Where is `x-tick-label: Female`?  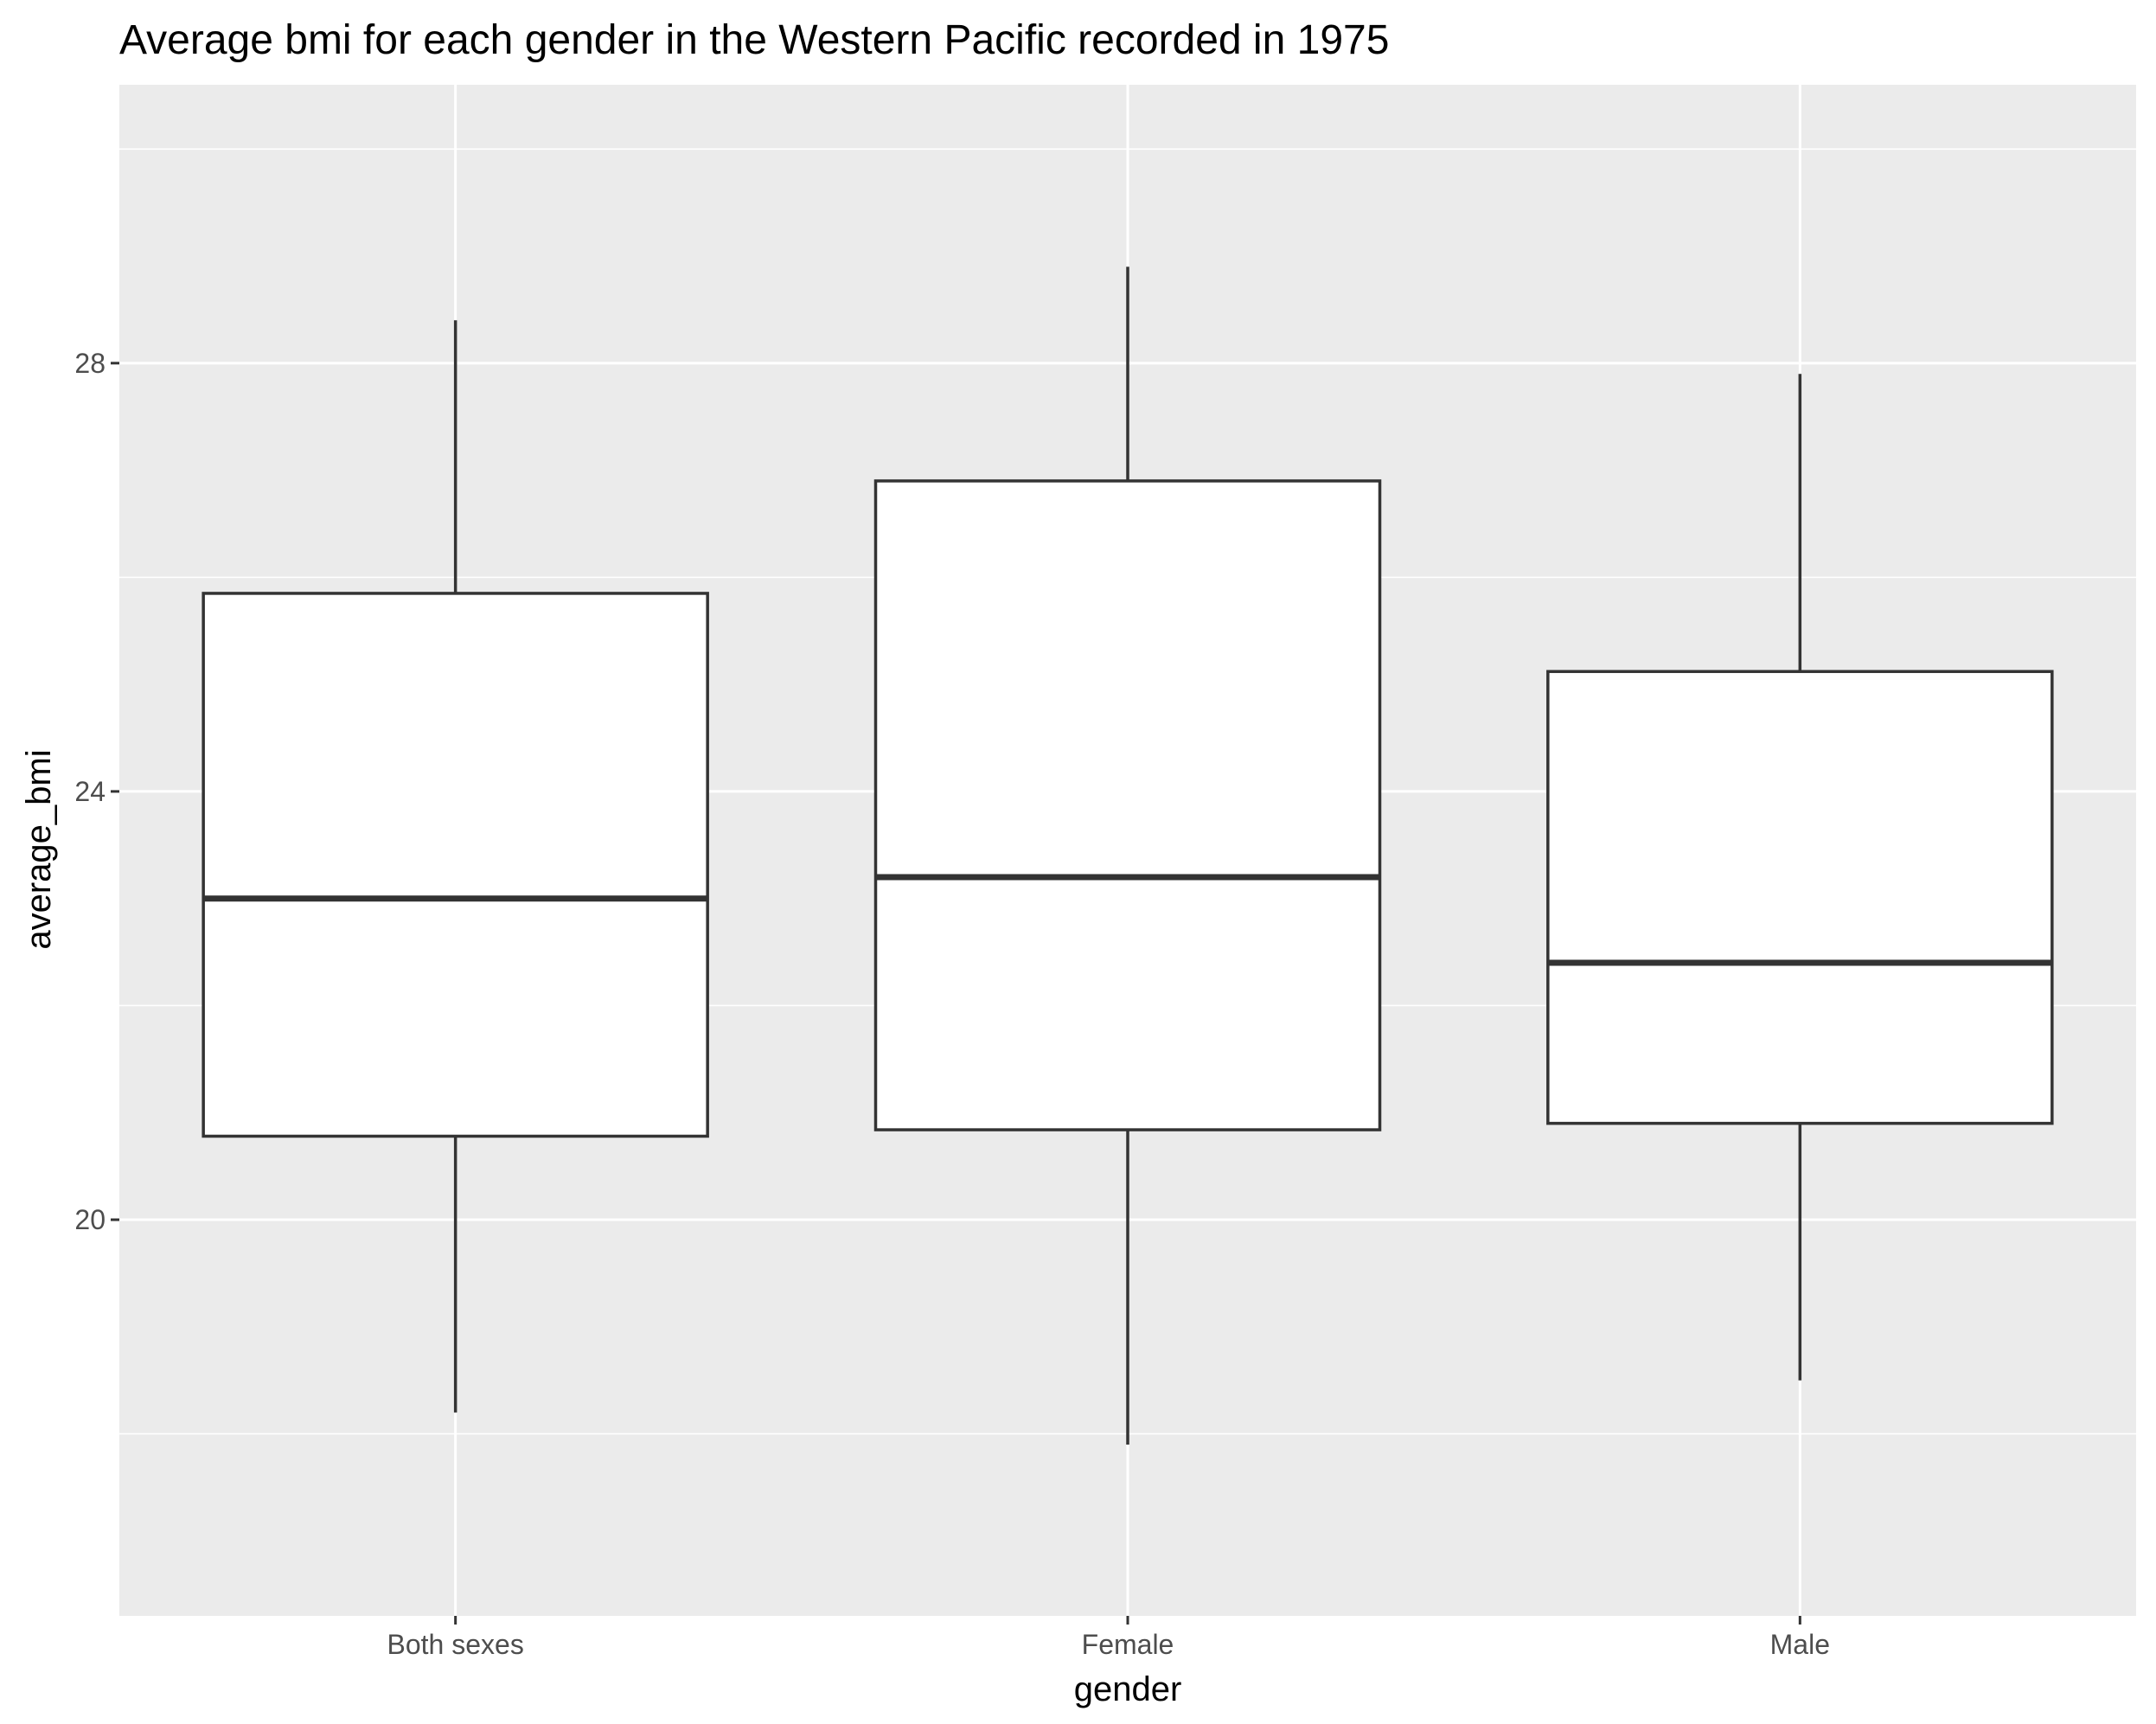 x-tick-label: Female is located at coordinates (1128, 1644).